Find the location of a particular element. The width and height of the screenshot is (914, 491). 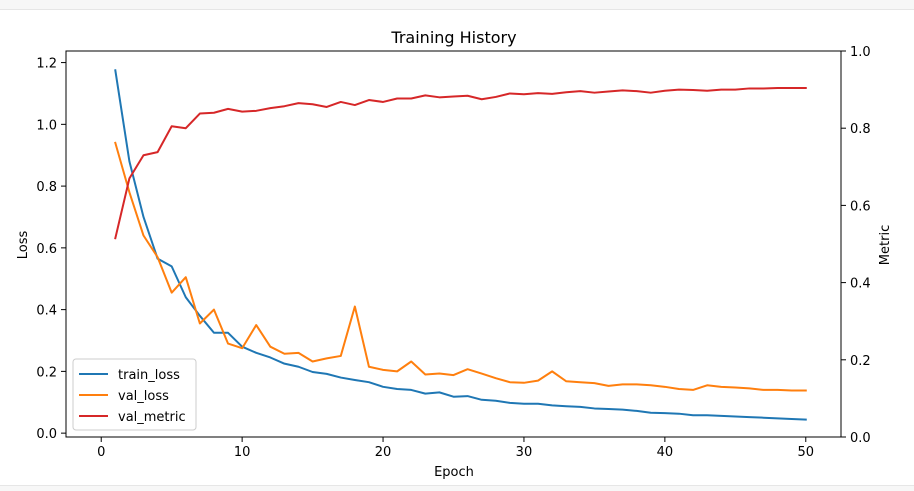

y2-tick-label: 0.2 is located at coordinates (860, 361).